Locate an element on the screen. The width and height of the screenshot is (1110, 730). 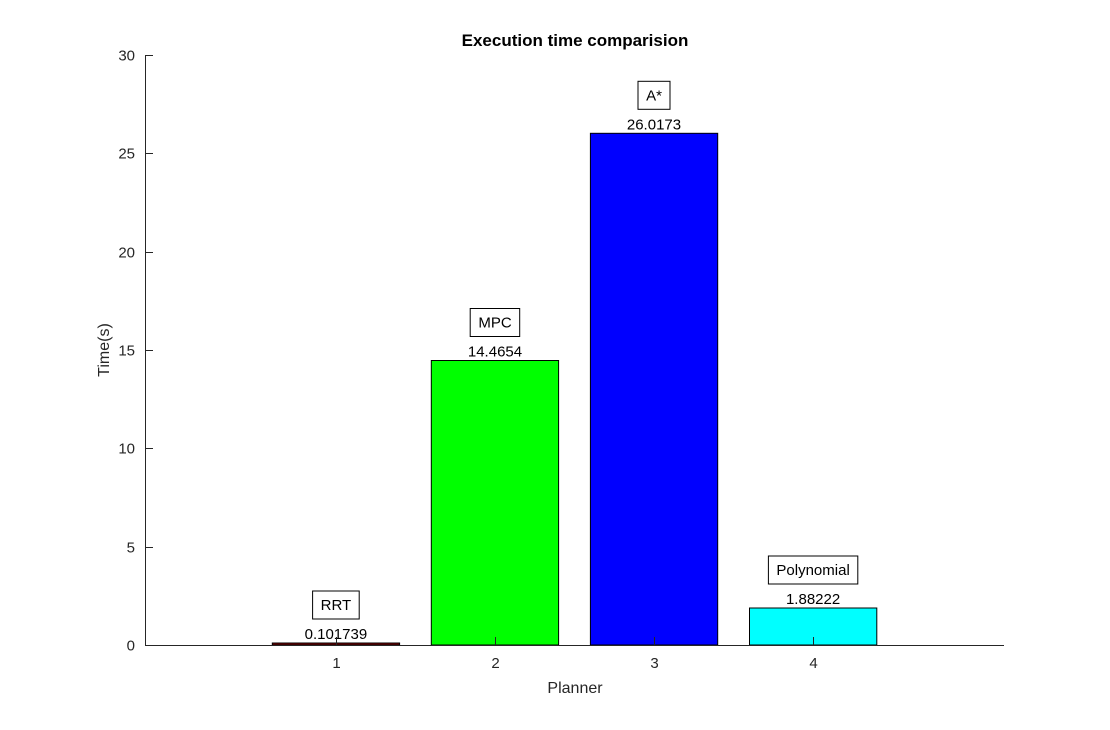
y-tick-label: 15 is located at coordinates (126, 351).